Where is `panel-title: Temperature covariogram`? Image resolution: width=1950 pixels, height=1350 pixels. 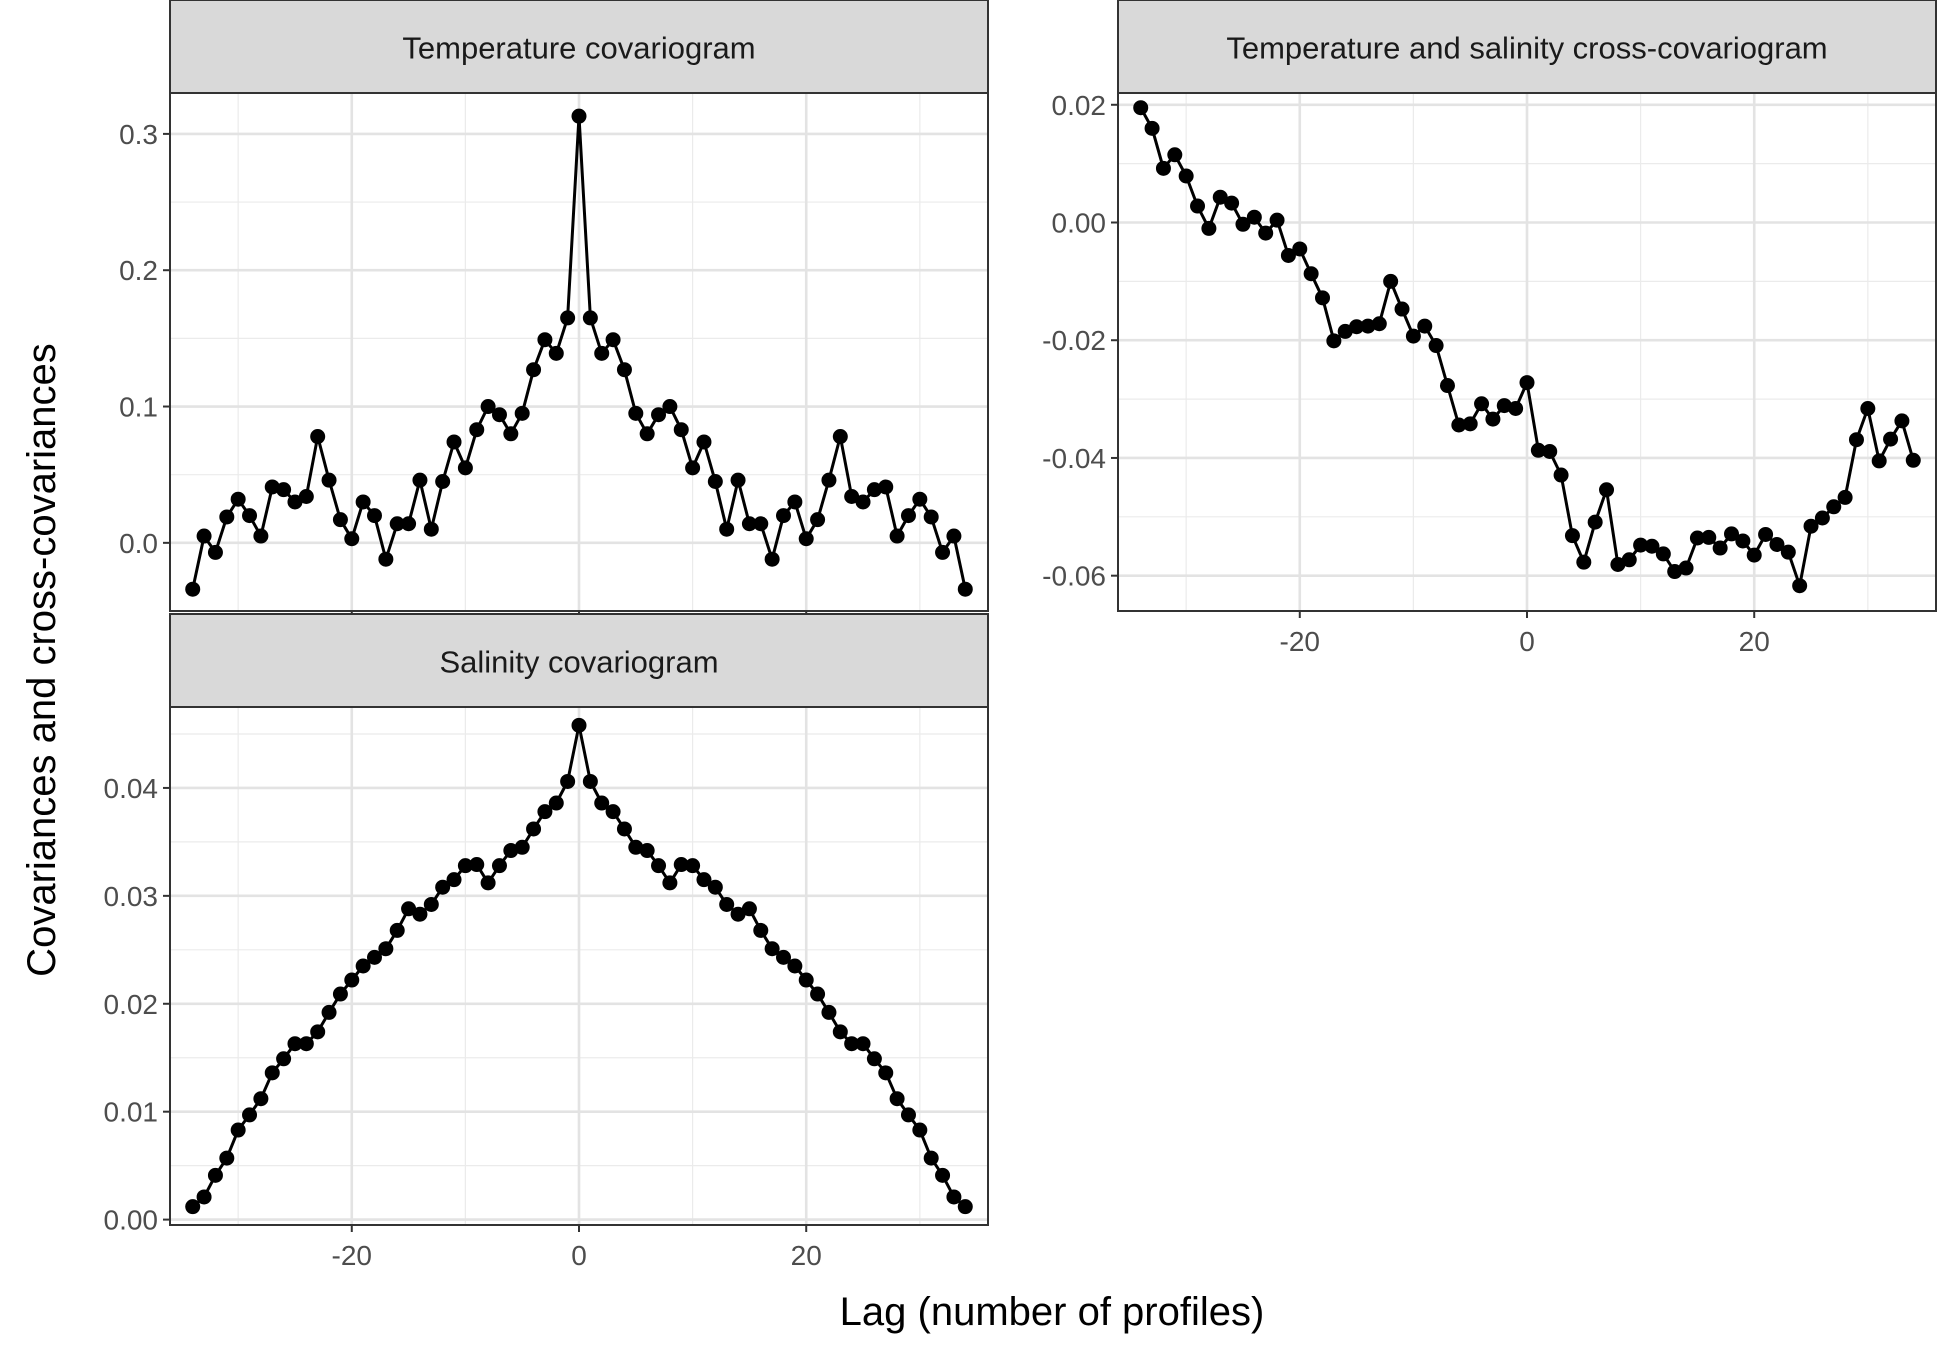
panel-title: Temperature covariogram is located at coordinates (578, 48).